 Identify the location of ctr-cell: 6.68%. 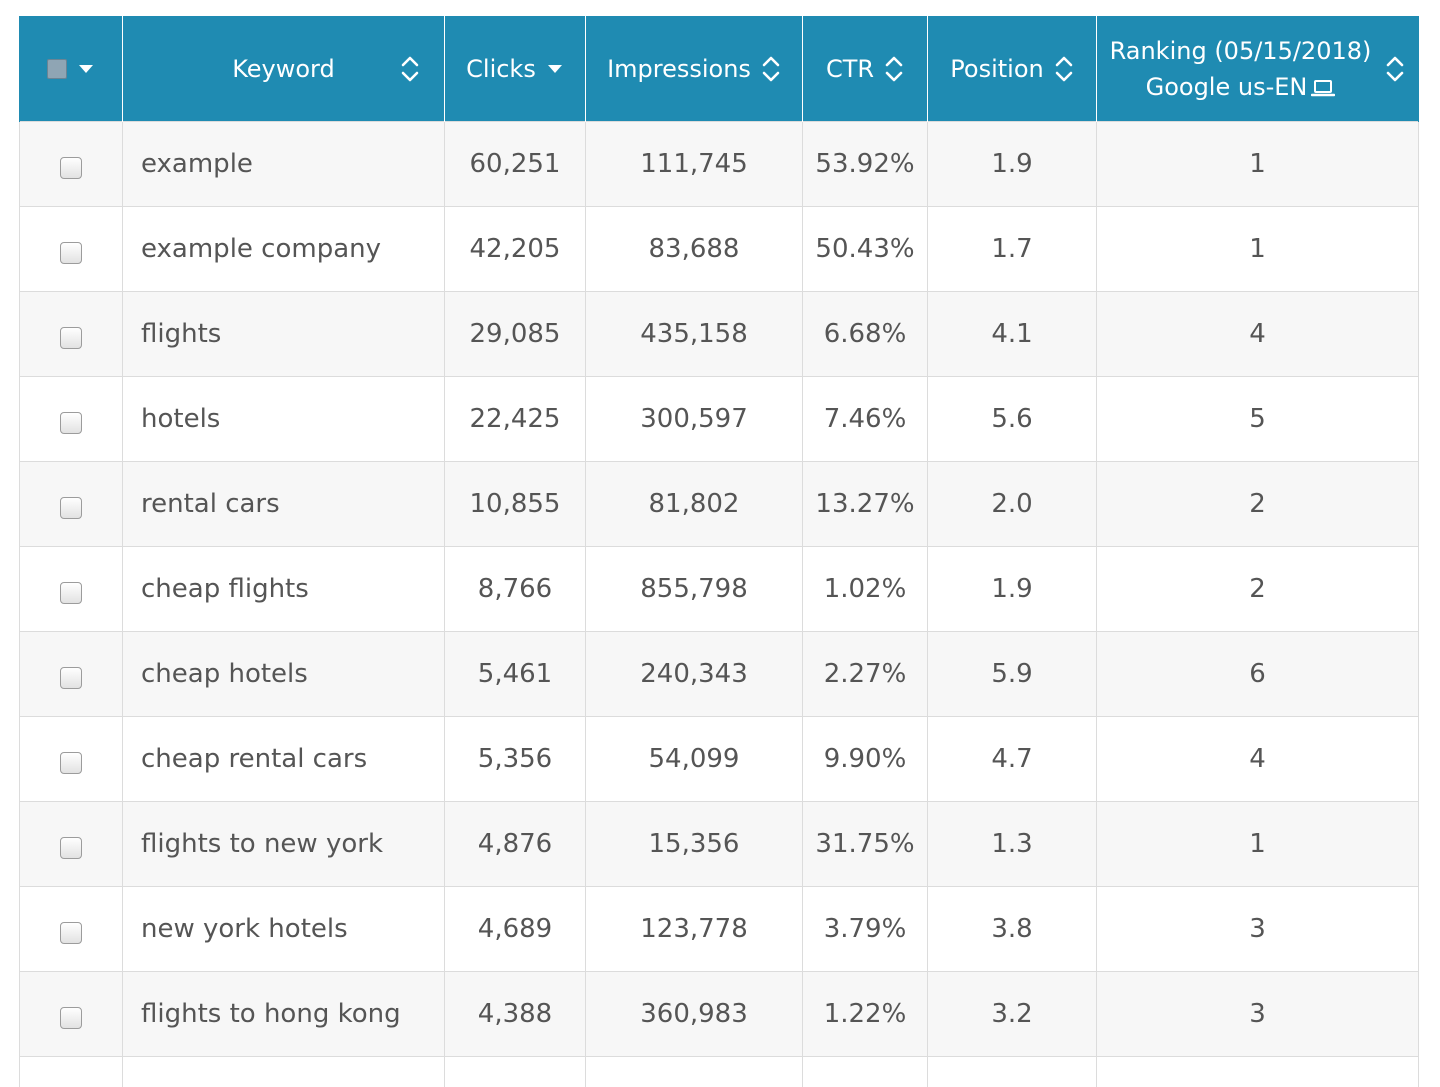
(865, 334).